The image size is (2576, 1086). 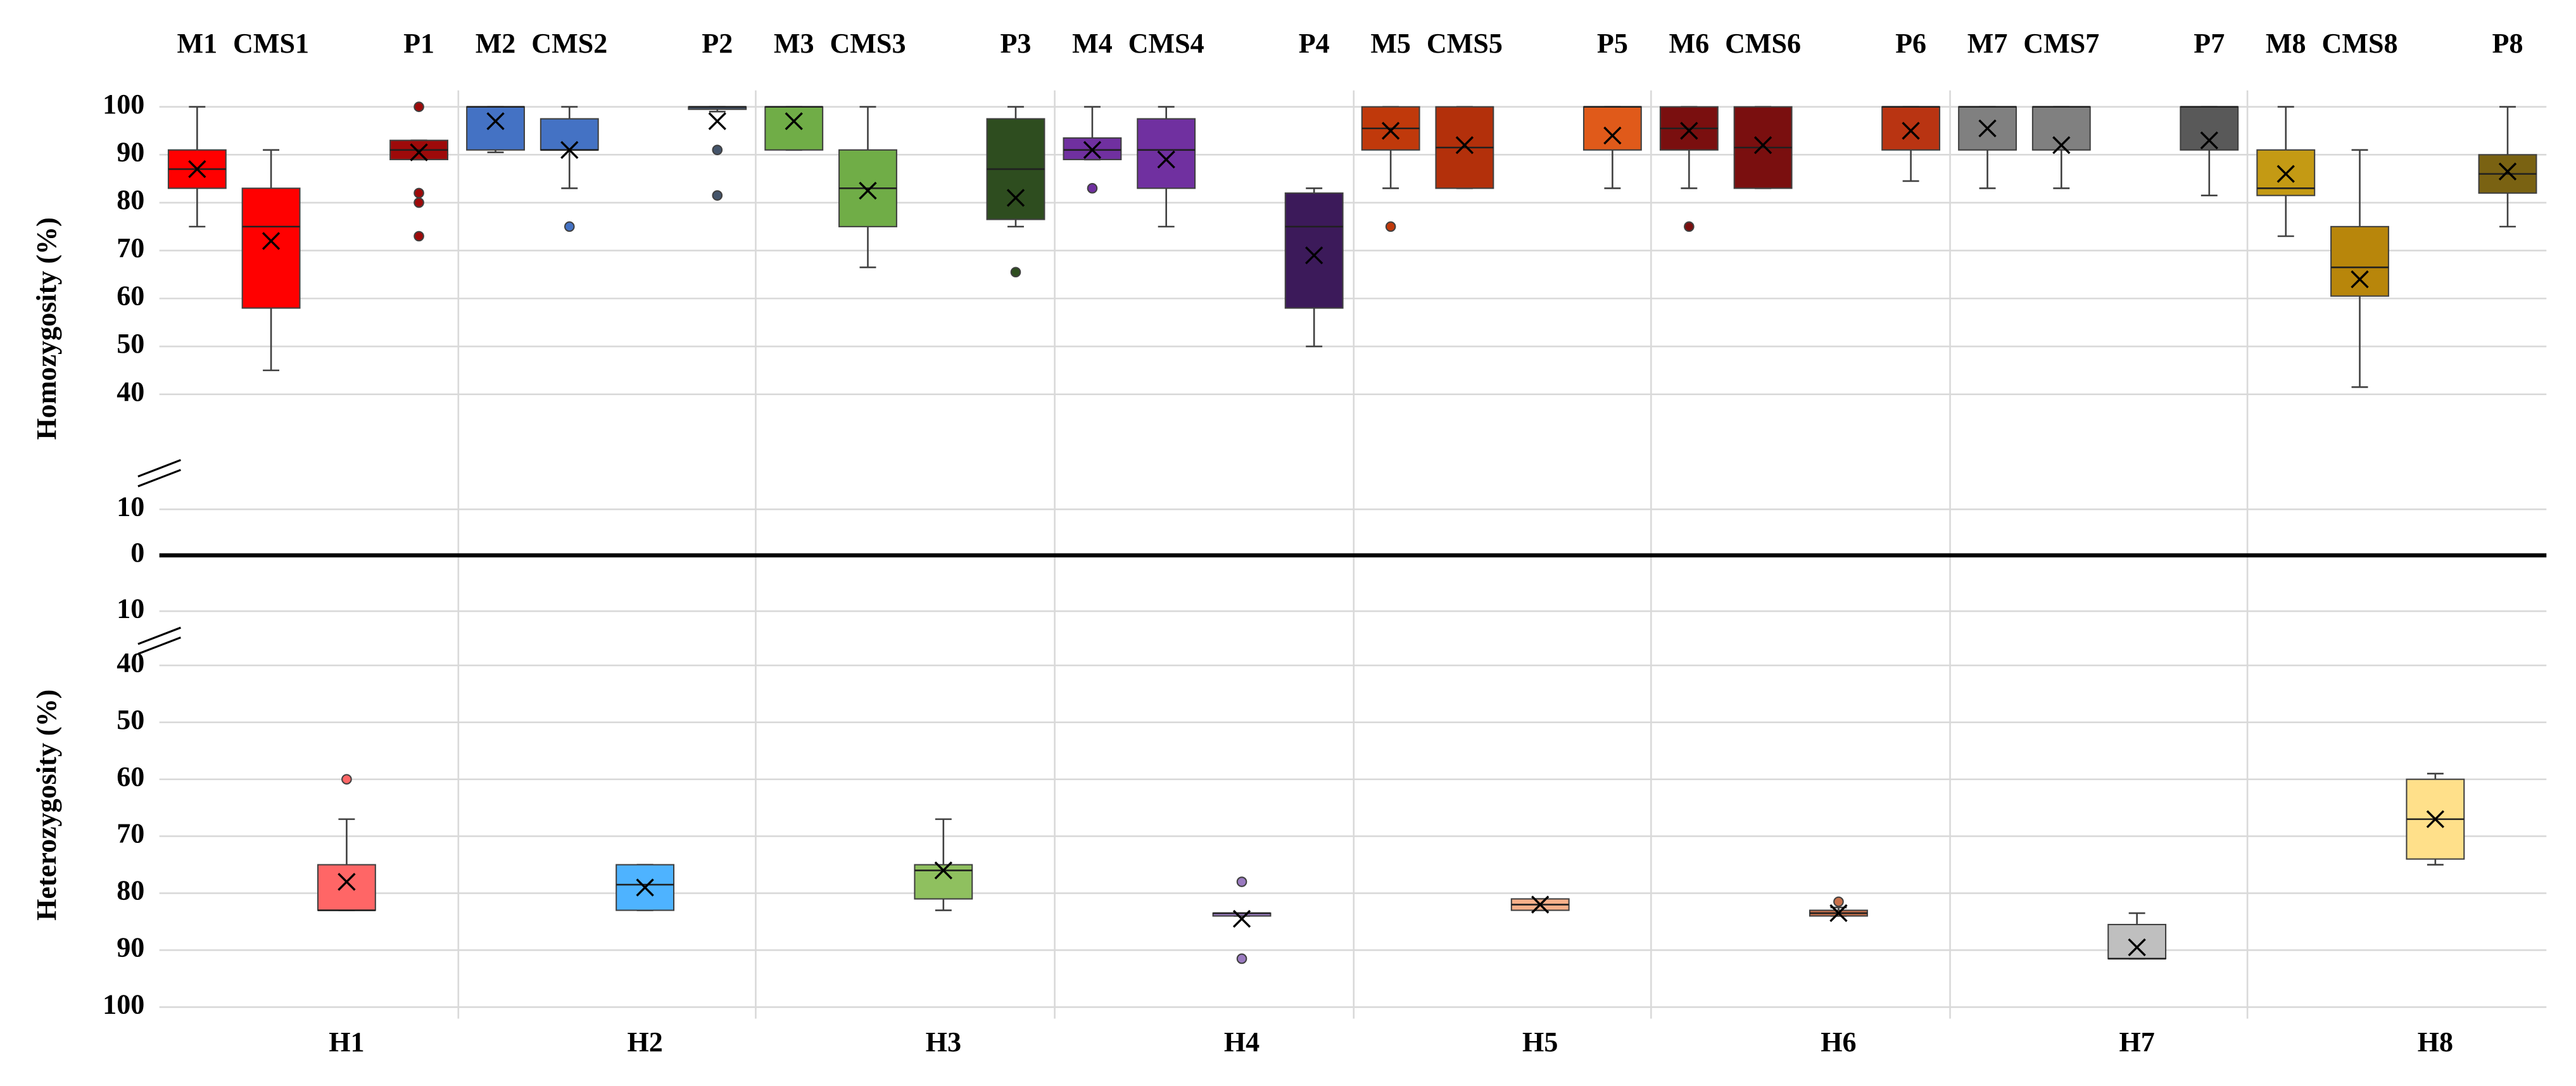 I want to click on category-label: CMS1, so click(x=271, y=43).